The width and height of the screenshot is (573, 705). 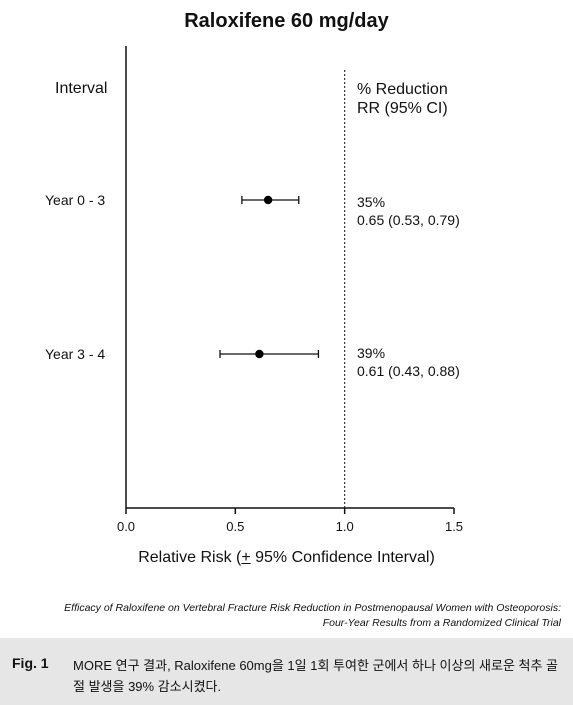 What do you see at coordinates (454, 526) in the screenshot?
I see `x-tick-label: 1.5` at bounding box center [454, 526].